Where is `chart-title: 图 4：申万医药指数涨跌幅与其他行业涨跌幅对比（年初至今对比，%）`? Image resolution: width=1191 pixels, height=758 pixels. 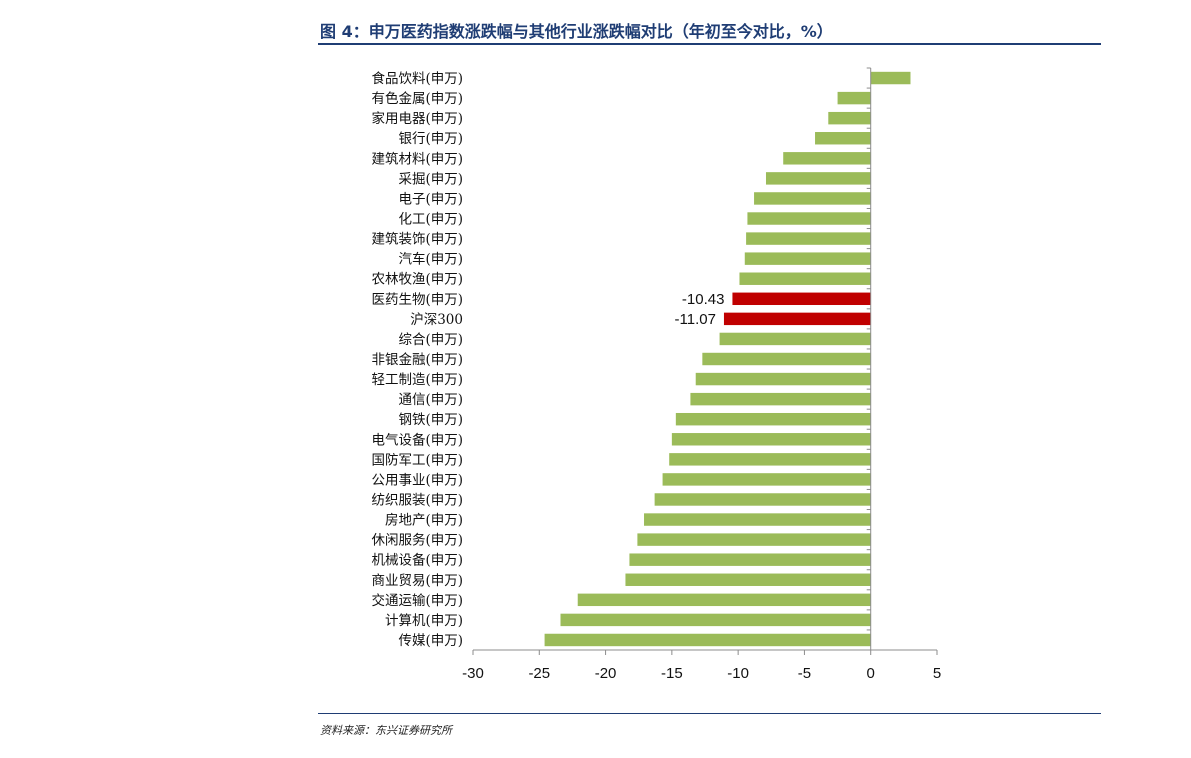
chart-title: 图 4：申万医药指数涨跌幅与其他行业涨跌幅对比（年初至今对比，%） is located at coordinates (576, 31).